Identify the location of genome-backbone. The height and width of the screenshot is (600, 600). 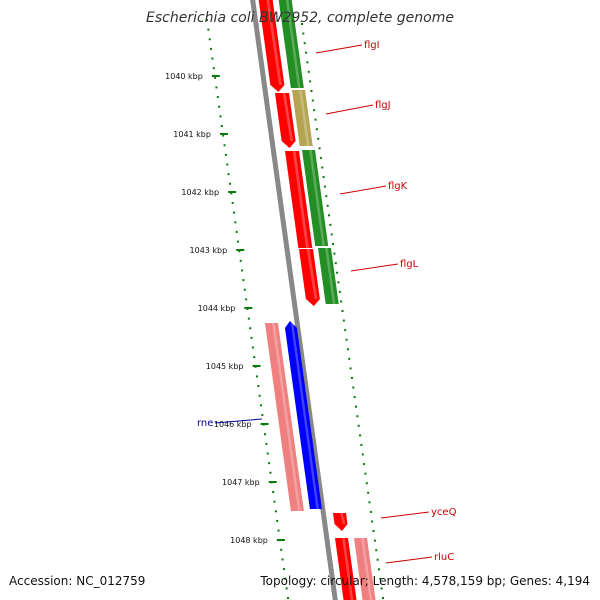
(294, 300).